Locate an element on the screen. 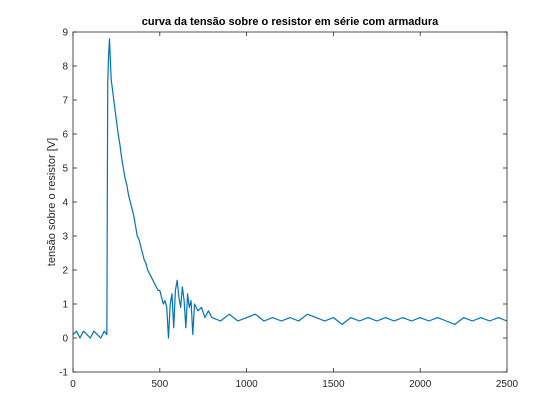 Image resolution: width=560 pixels, height=420 pixels. y-tick-label: 2 is located at coordinates (65, 271).